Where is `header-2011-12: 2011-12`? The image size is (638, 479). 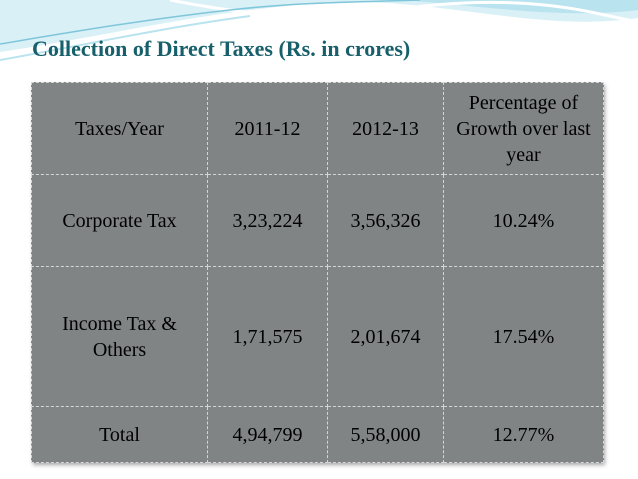
header-2011-12: 2011-12 is located at coordinates (267, 128).